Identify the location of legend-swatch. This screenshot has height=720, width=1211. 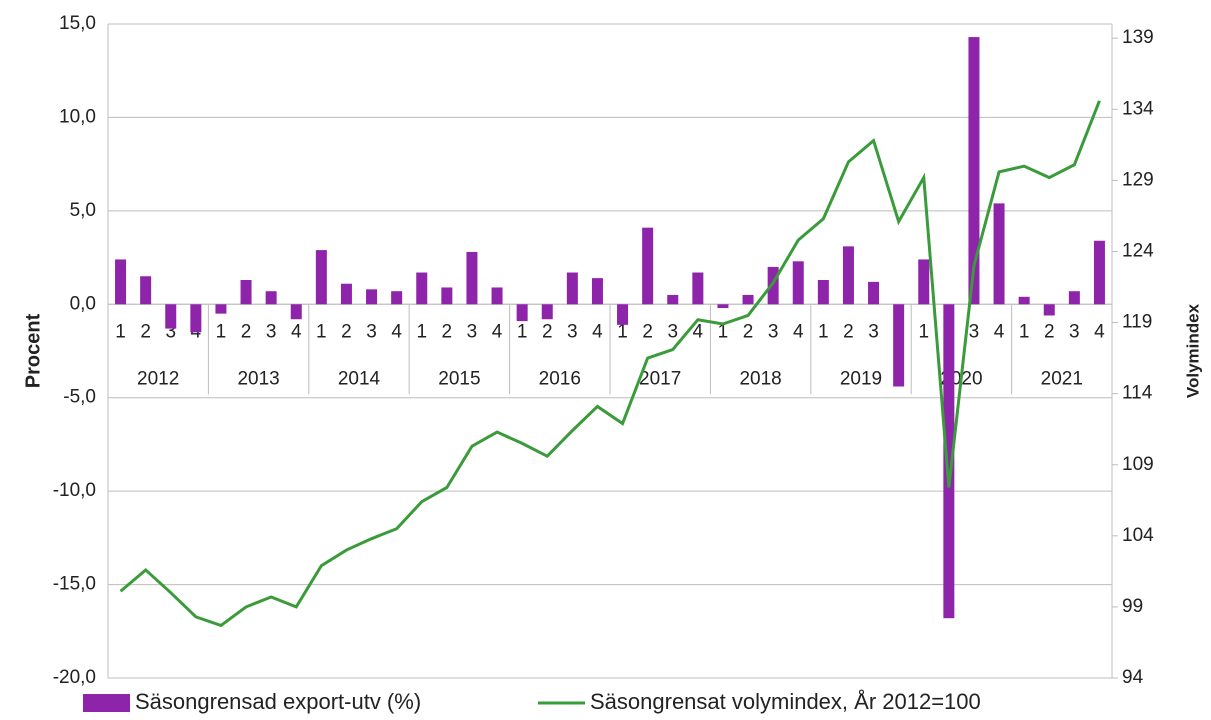
(106, 703).